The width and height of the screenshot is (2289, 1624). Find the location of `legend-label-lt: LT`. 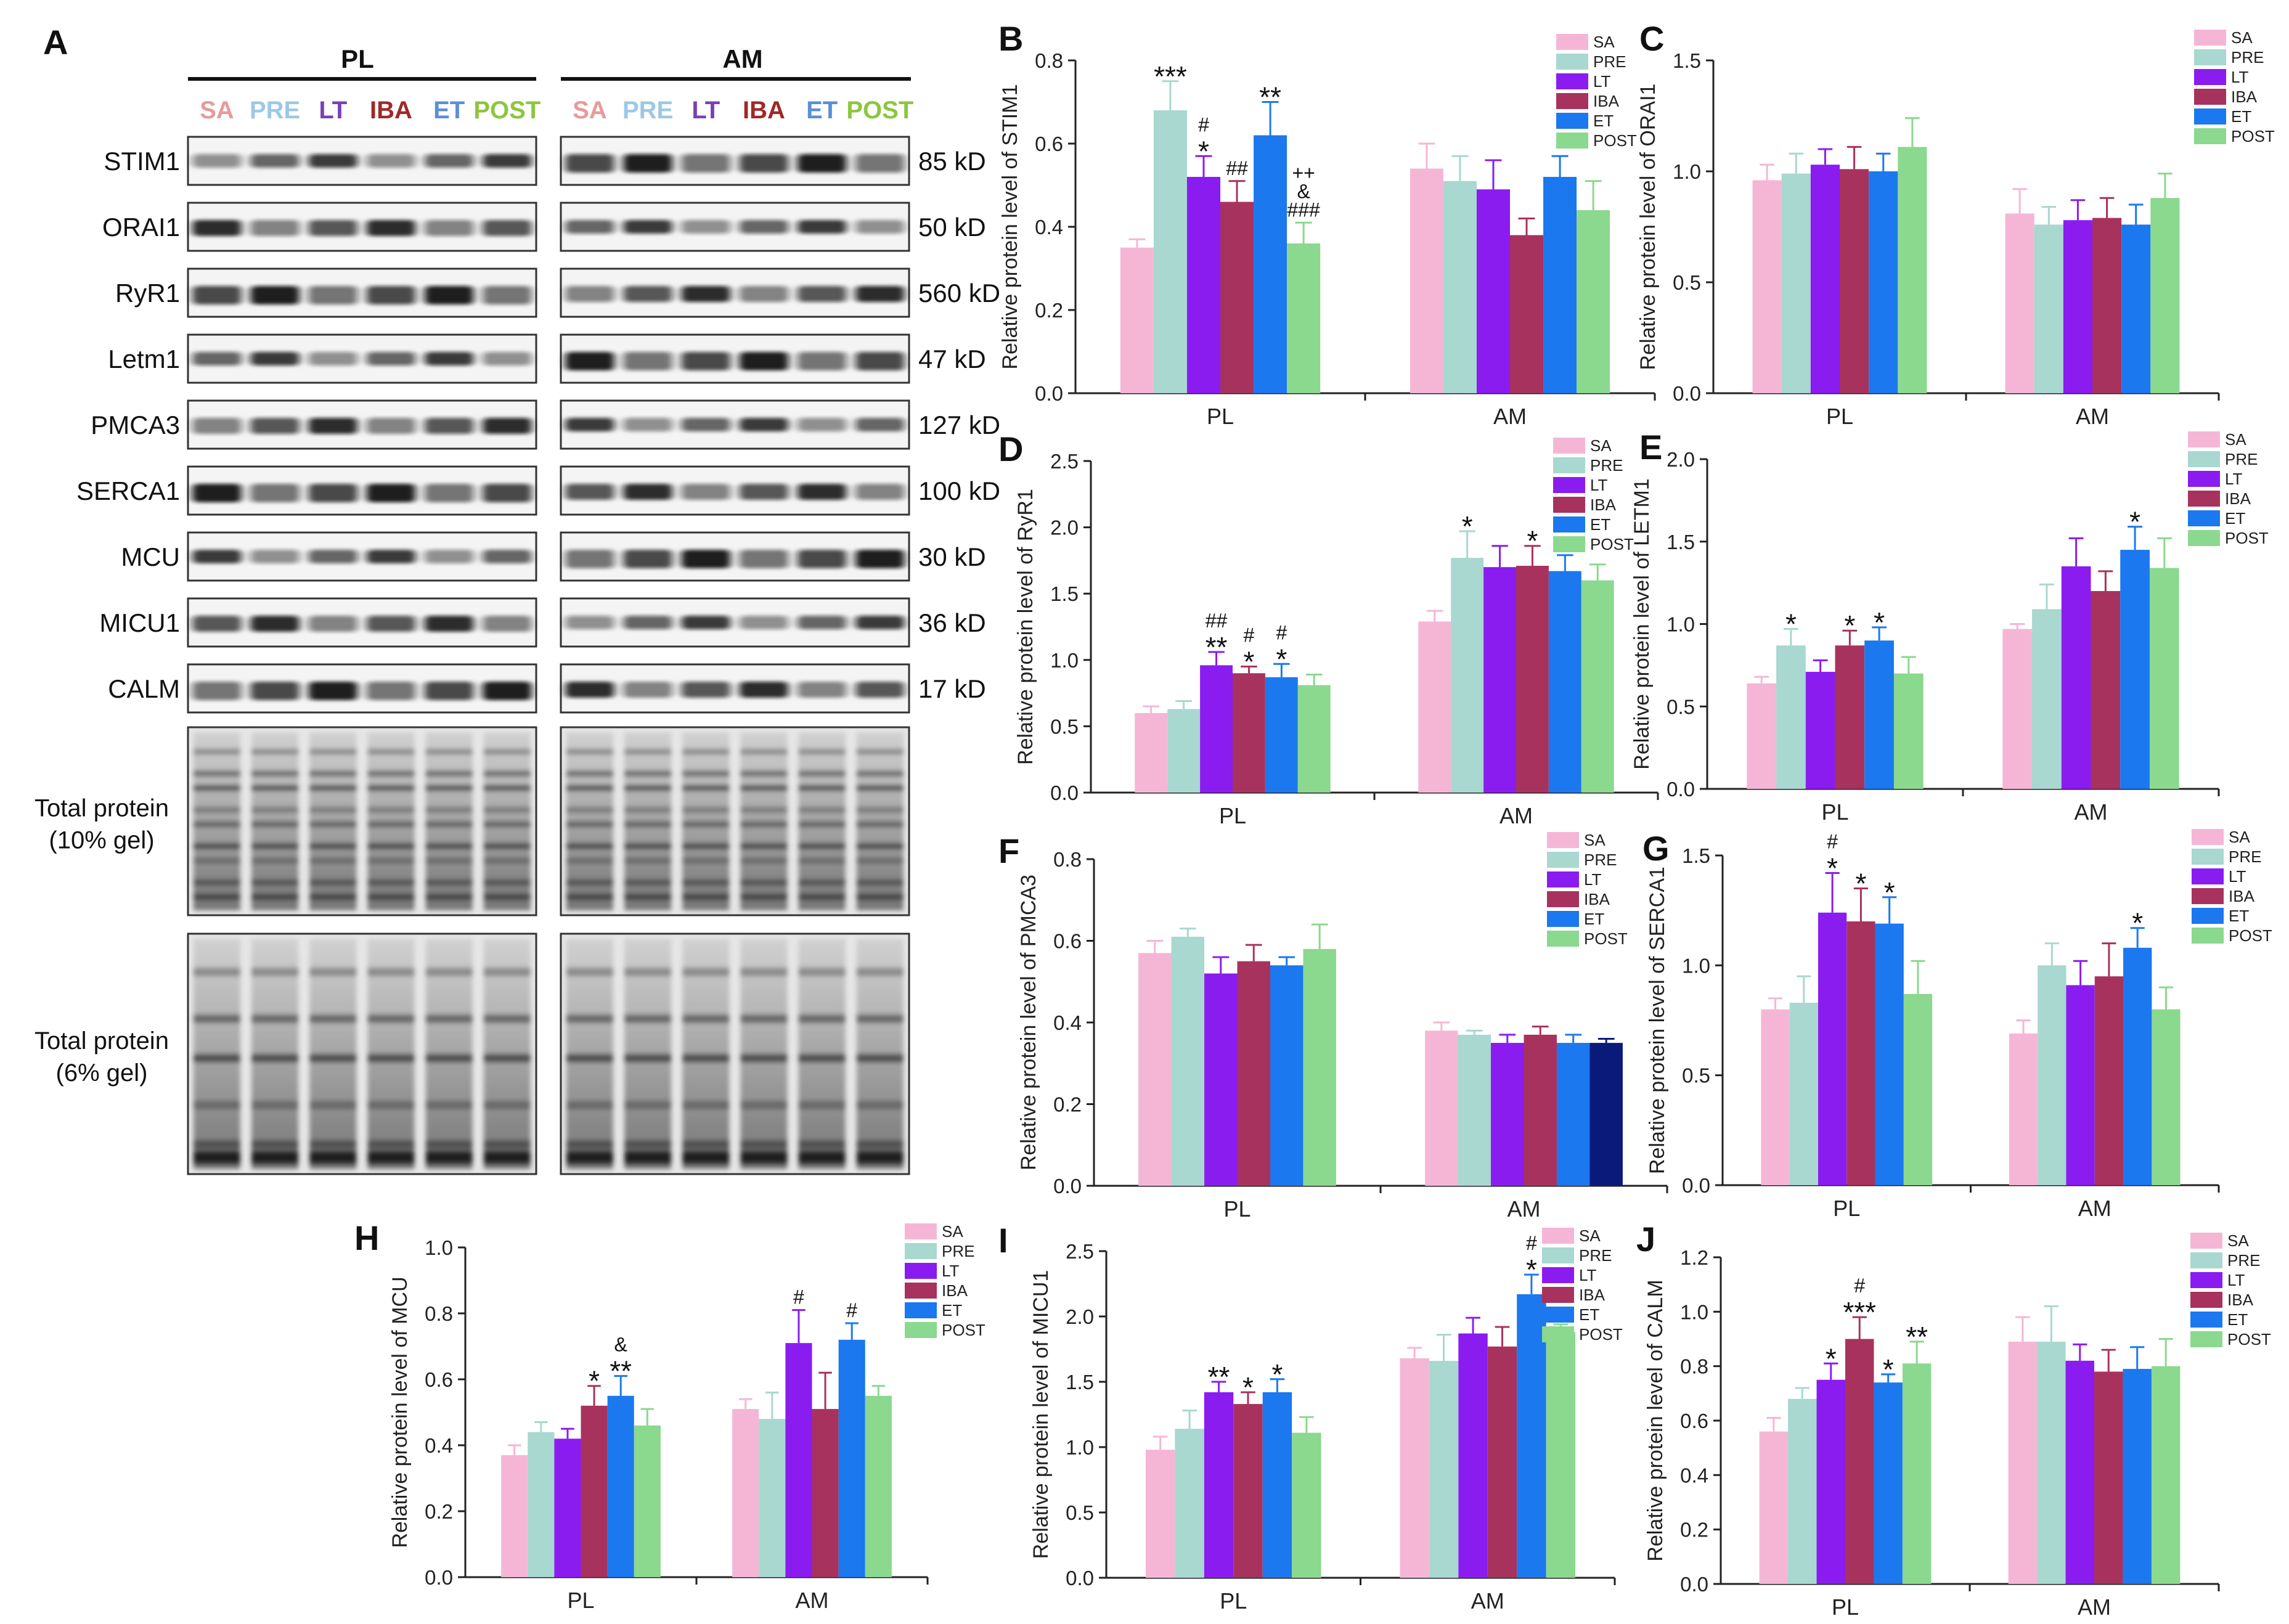

legend-label-lt: LT is located at coordinates (951, 1271).